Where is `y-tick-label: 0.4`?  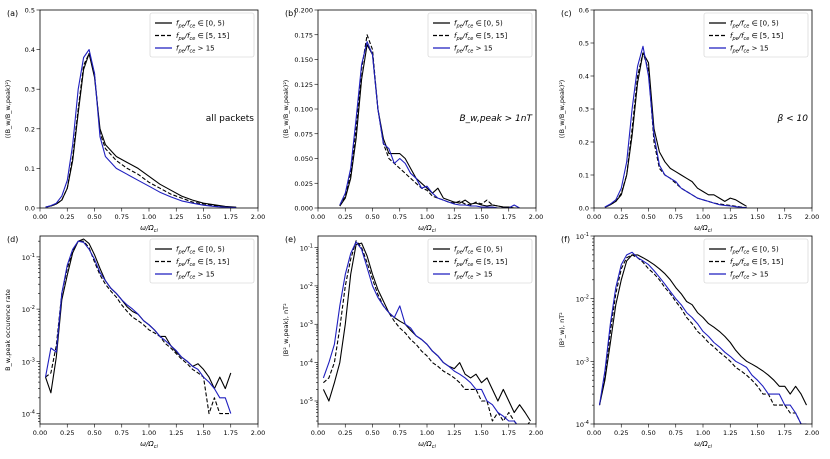 y-tick-label: 0.4 is located at coordinates (30, 50).